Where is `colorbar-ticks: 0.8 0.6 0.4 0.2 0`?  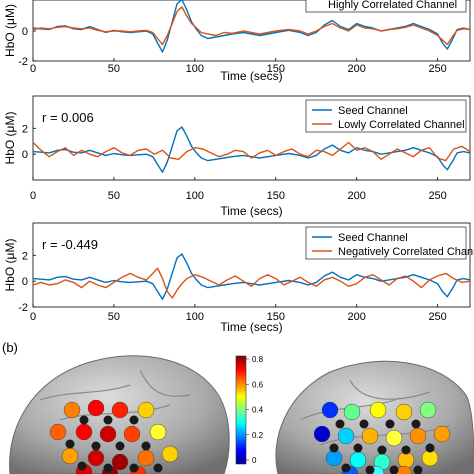 colorbar-ticks: 0.8 0.6 0.4 0.2 0 is located at coordinates (255, 410).